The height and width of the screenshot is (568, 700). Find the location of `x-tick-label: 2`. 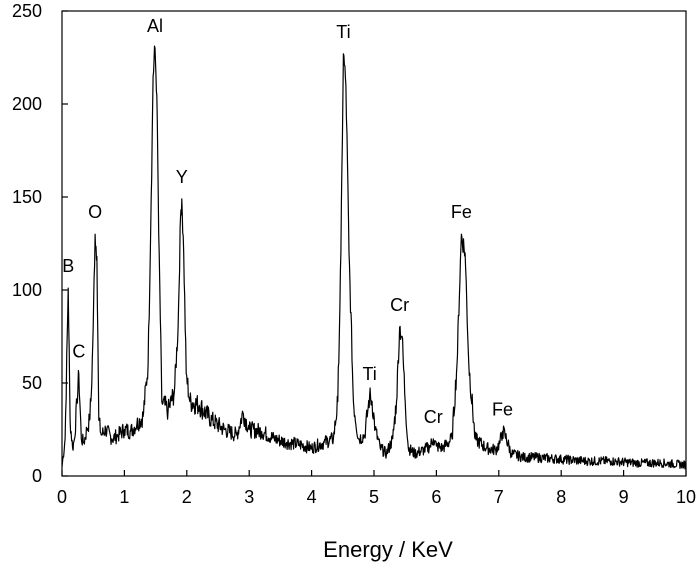

x-tick-label: 2 is located at coordinates (187, 497).